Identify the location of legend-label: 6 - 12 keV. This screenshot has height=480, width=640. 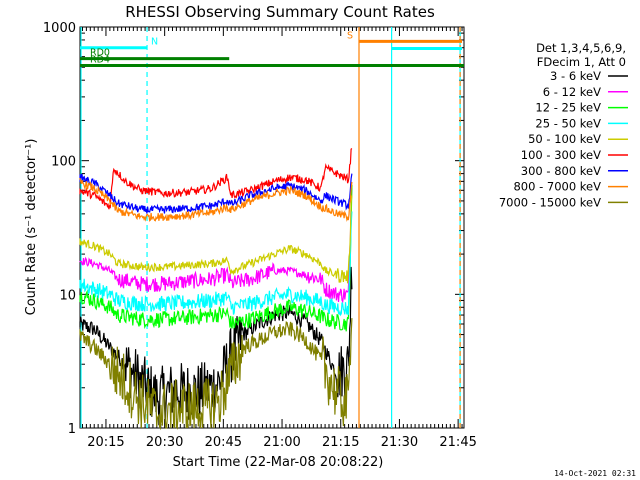
(572, 92).